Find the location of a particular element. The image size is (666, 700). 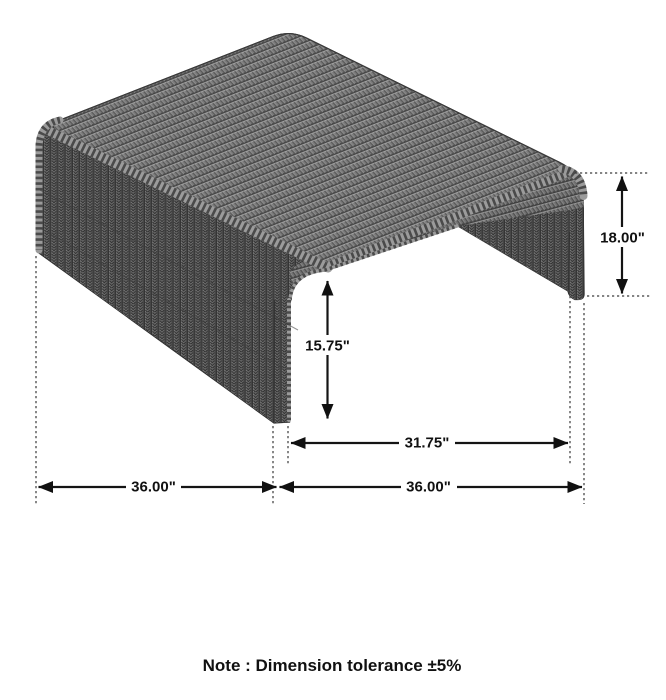

dimension-front-width-label-bg is located at coordinates (429, 486).